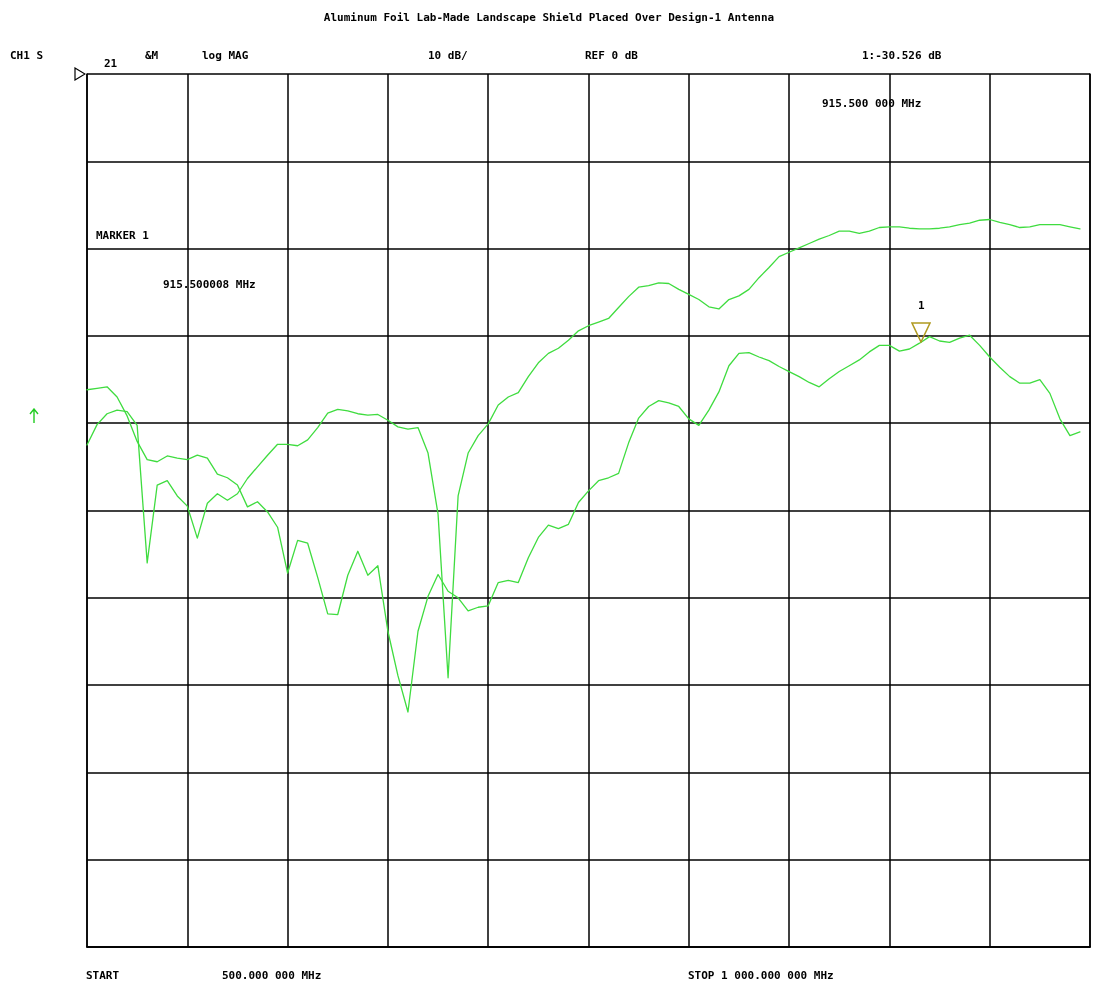 The width and height of the screenshot is (1098, 981). What do you see at coordinates (225, 55) in the screenshot?
I see `text: log MAG` at bounding box center [225, 55].